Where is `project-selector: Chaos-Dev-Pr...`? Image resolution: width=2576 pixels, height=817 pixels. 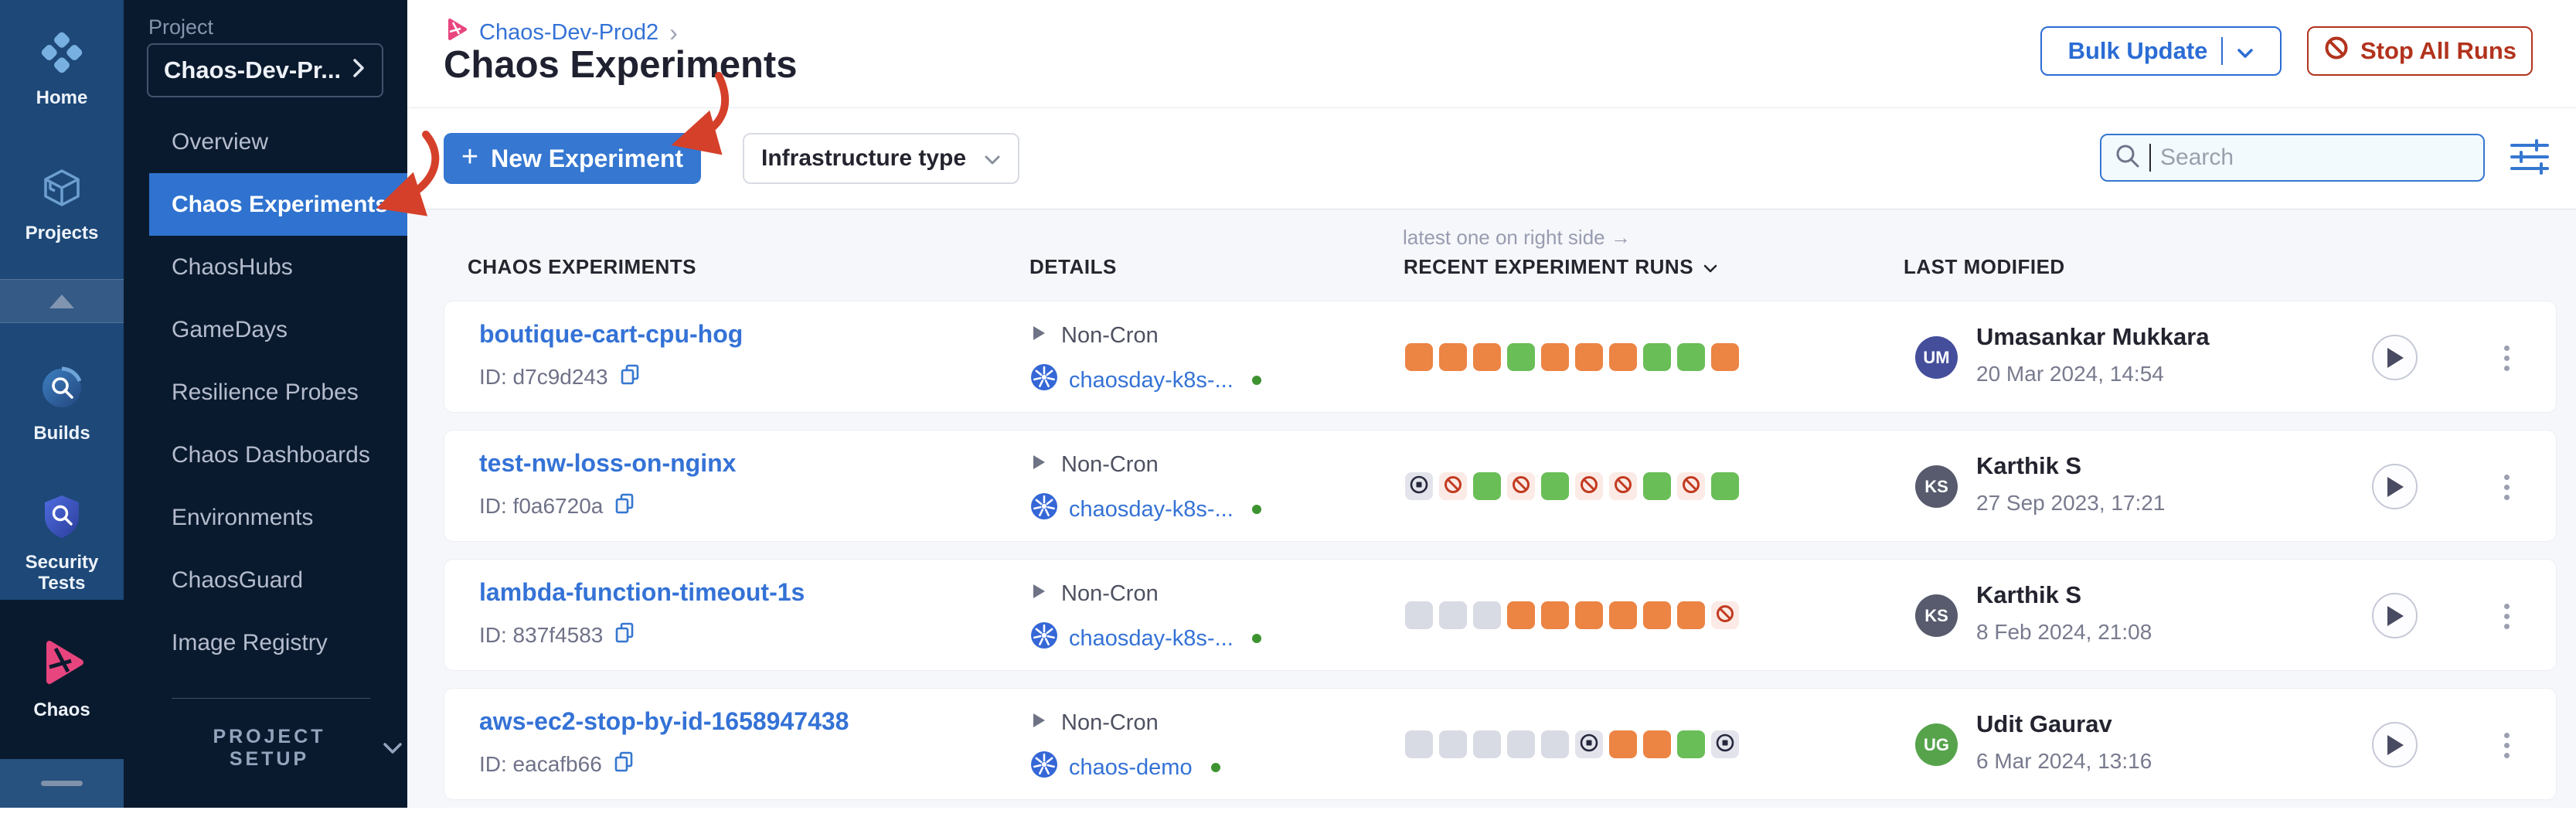
project-selector: Chaos-Dev-Pr... is located at coordinates (265, 70).